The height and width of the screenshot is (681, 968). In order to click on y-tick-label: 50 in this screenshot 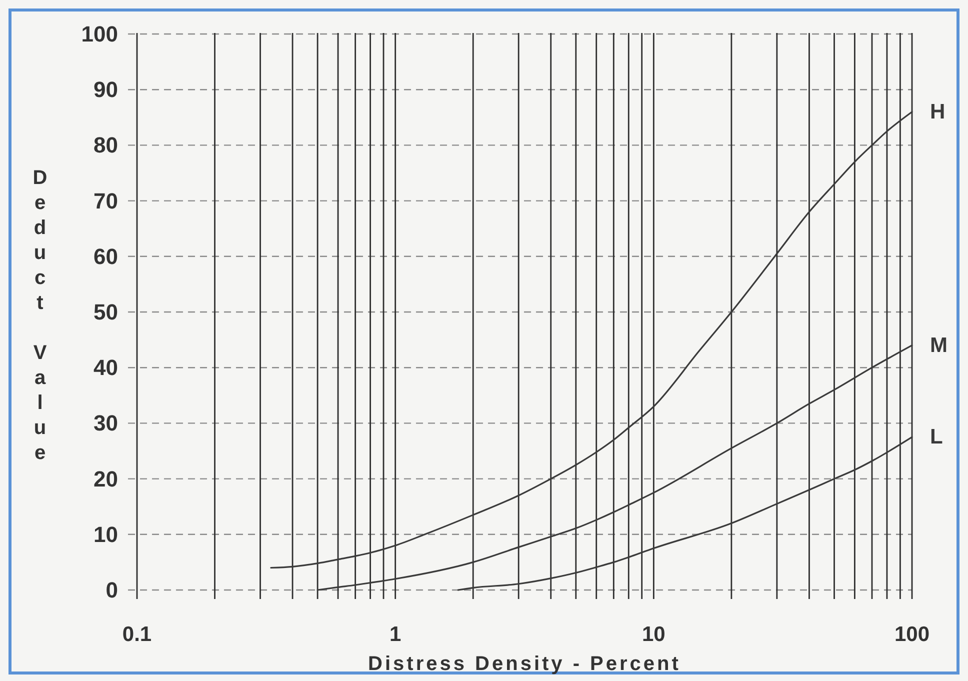, I will do `click(106, 312)`.